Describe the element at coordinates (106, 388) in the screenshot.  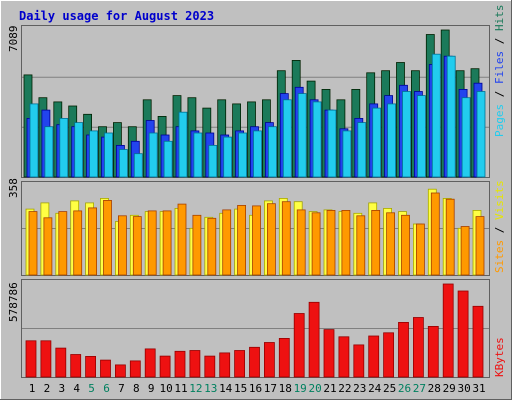
I see `x-label-6: 6` at that location.